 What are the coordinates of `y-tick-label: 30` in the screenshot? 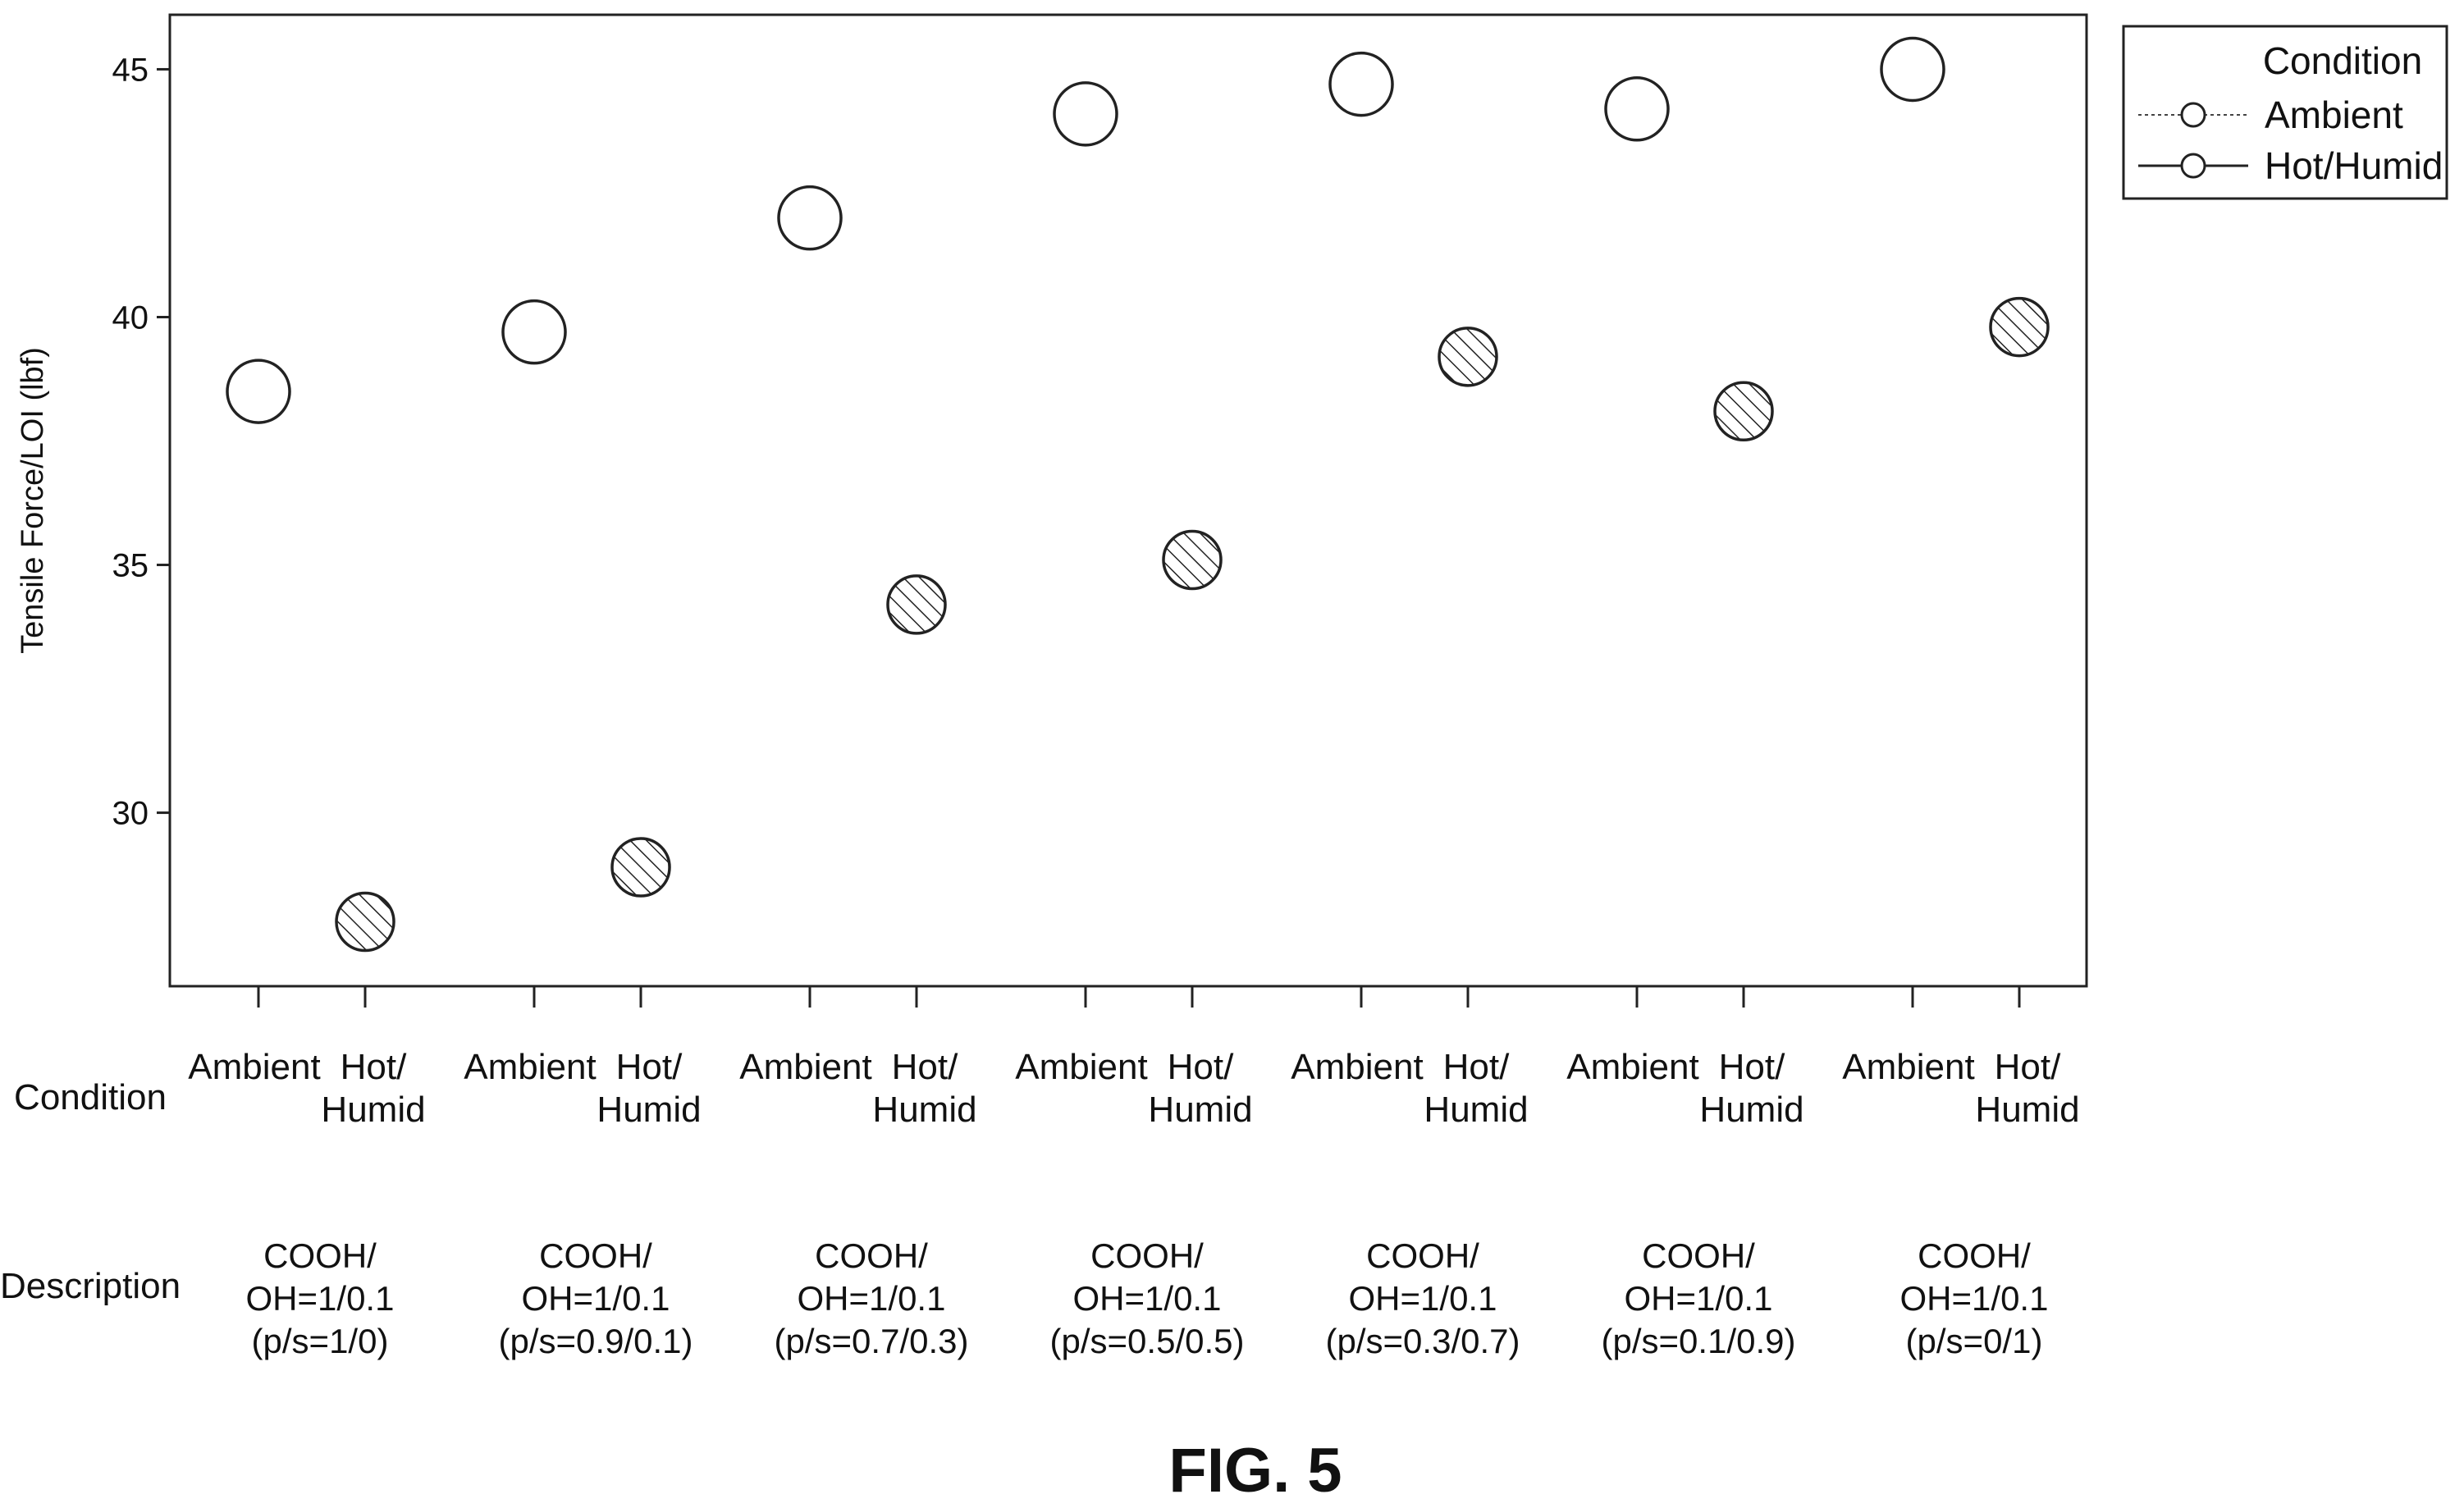 It's located at (130, 814).